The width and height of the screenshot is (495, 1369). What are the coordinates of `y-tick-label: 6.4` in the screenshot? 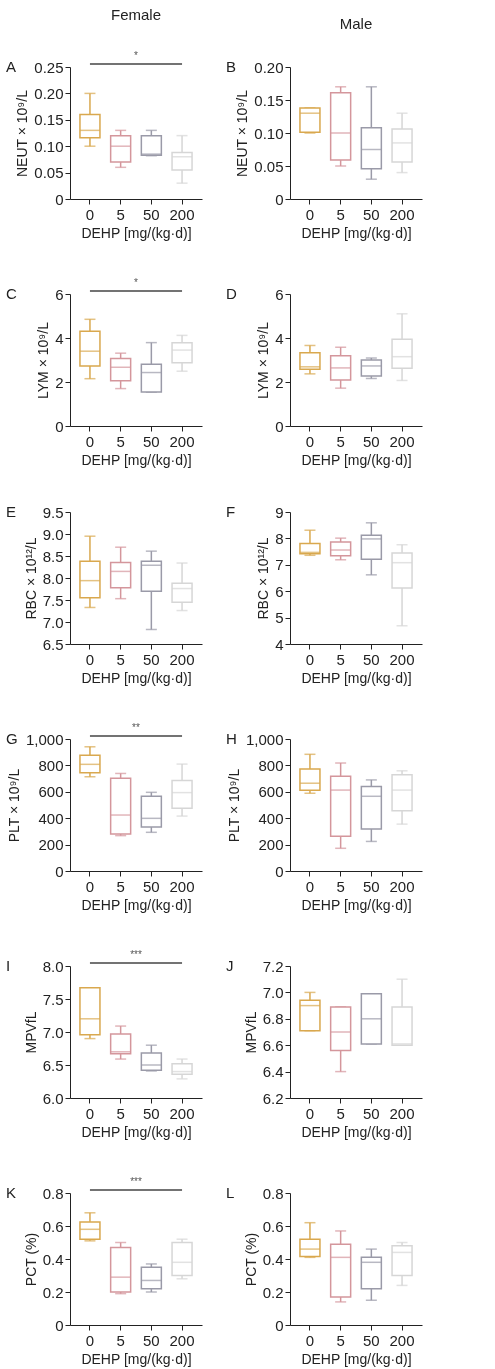 It's located at (273, 1072).